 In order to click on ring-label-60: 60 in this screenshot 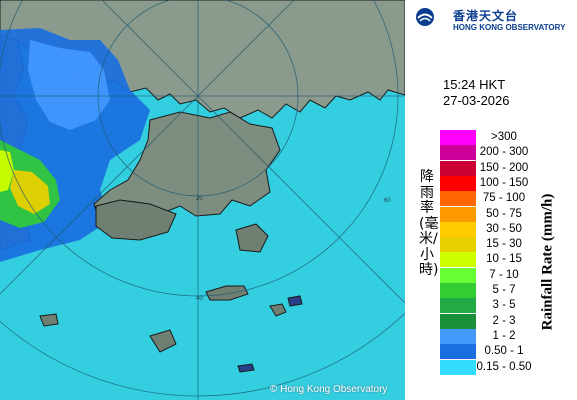, I will do `click(387, 201)`.